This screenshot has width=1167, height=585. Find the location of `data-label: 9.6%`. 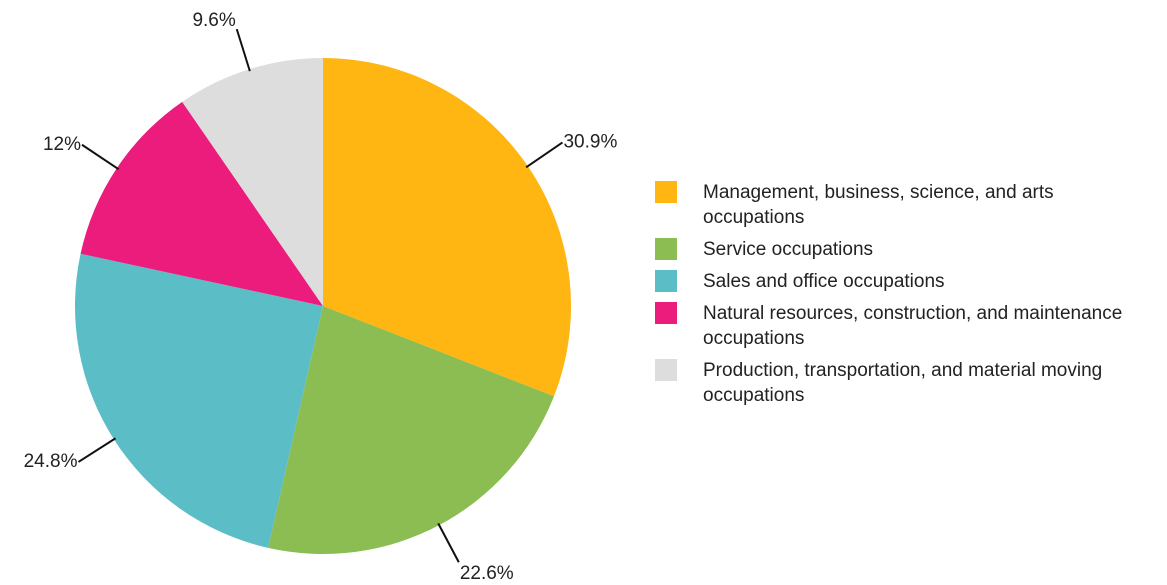

data-label: 9.6% is located at coordinates (213, 20).